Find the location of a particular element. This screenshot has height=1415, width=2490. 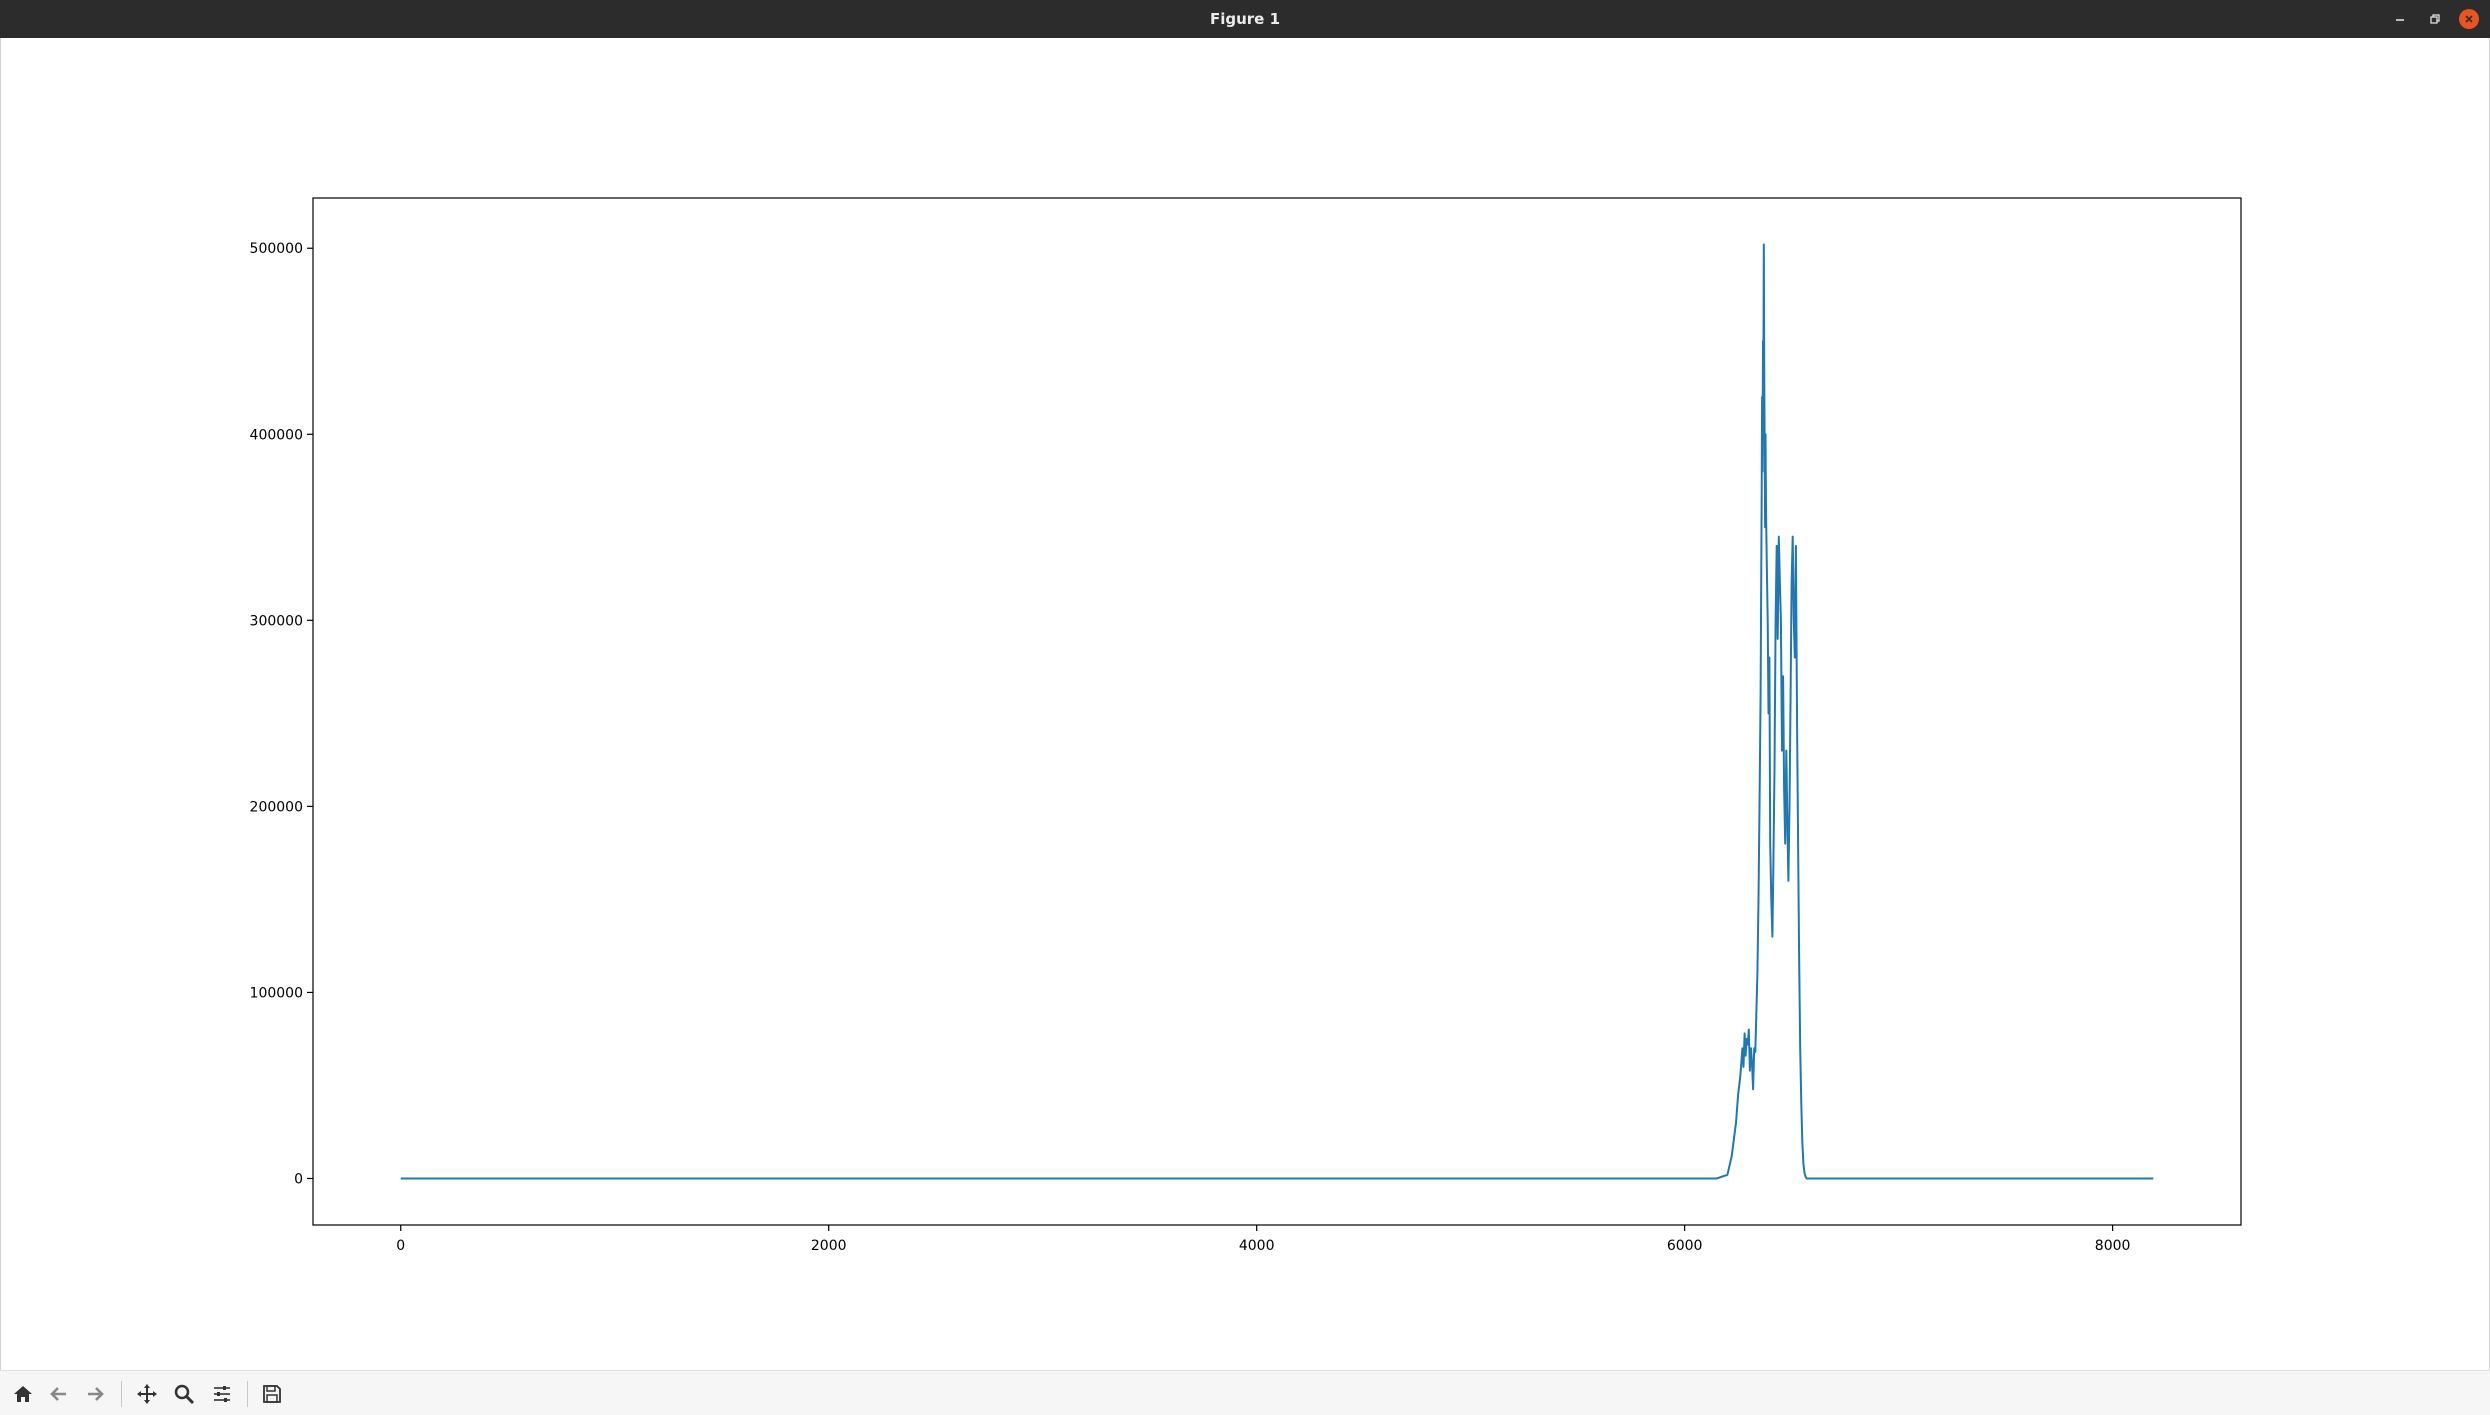

y-tick-label: 200000 is located at coordinates (276, 807).